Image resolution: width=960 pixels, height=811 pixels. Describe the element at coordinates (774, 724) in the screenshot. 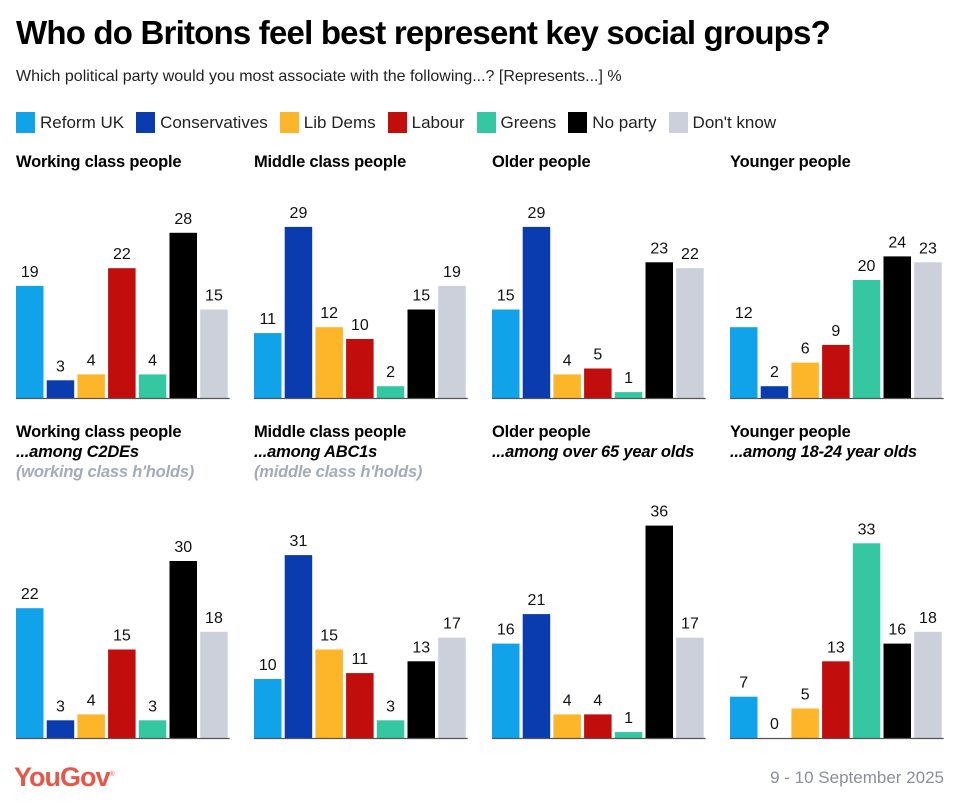

I see `data-label-conservatives: 0` at that location.